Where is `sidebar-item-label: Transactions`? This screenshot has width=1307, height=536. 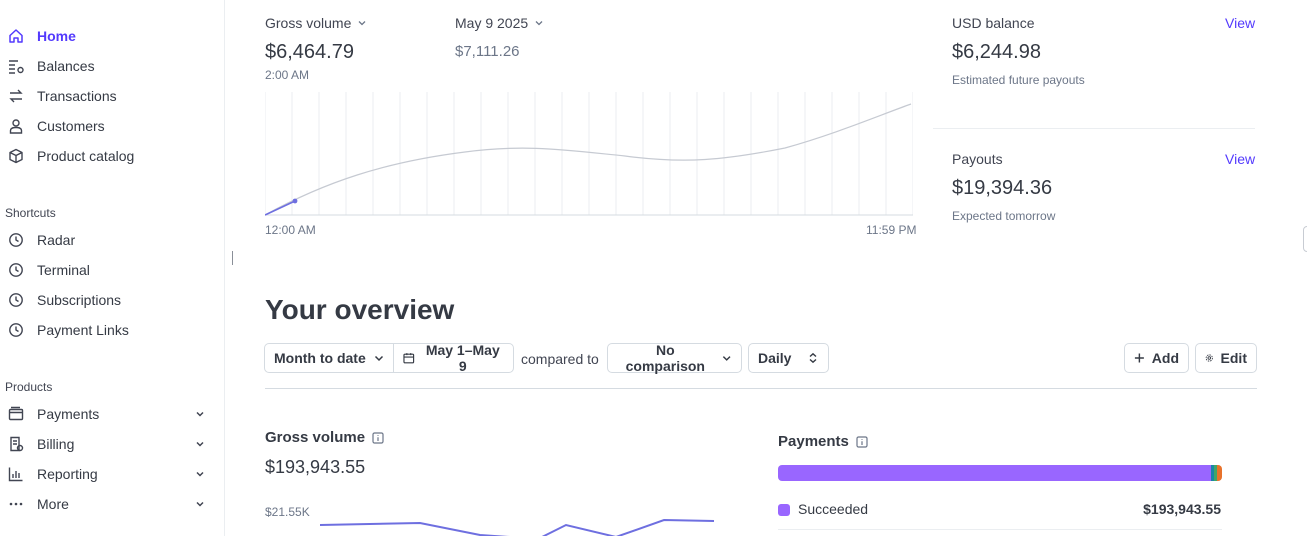 sidebar-item-label: Transactions is located at coordinates (77, 96).